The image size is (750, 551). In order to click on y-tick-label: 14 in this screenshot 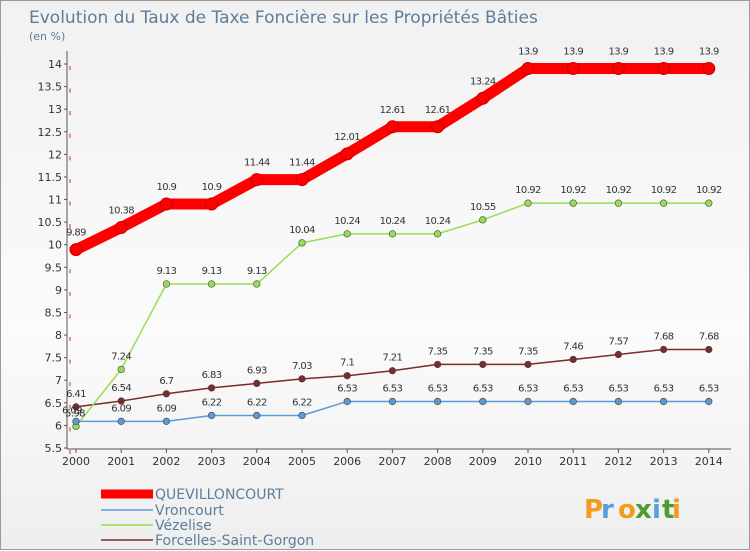, I will do `click(55, 64)`.